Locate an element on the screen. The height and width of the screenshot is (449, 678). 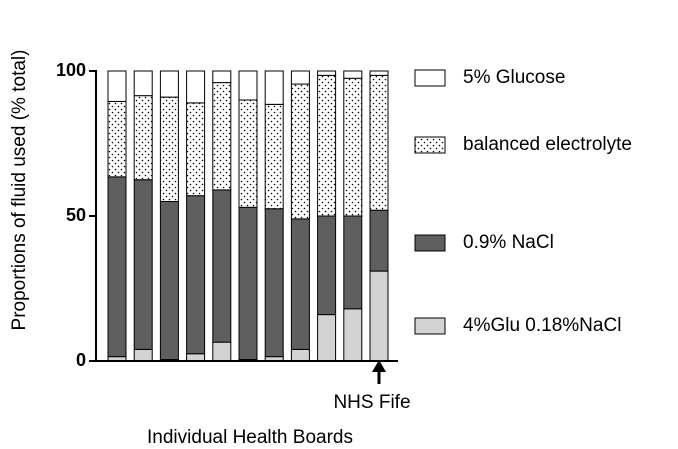
x-axis-title: Individual Health Boards is located at coordinates (250, 437).